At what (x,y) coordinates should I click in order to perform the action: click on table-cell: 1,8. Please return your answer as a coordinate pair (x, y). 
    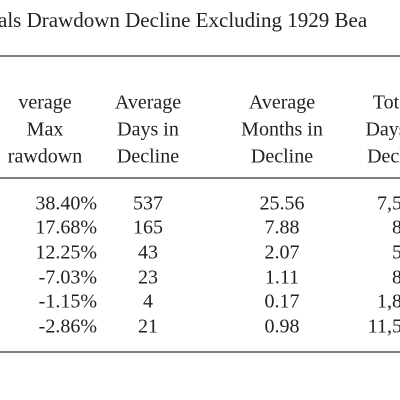
    Looking at the image, I should click on (388, 302).